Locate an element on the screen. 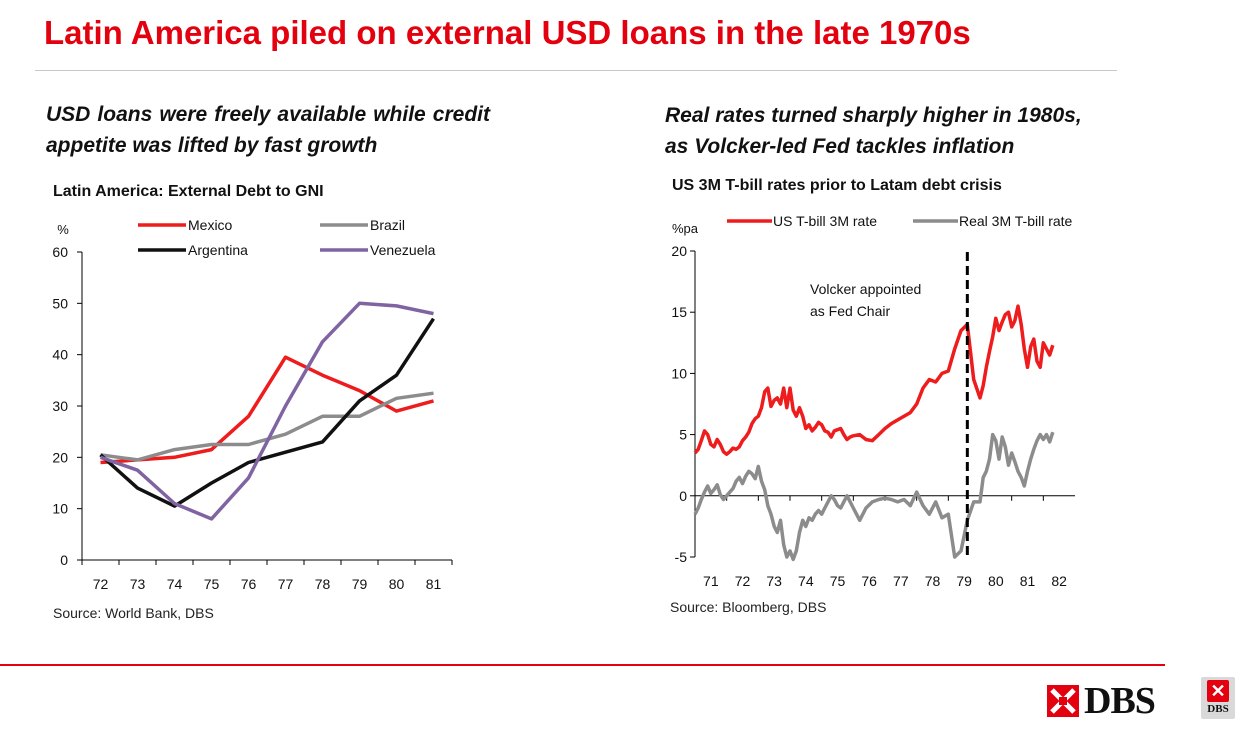 This screenshot has height=737, width=1245. footer-divider is located at coordinates (582, 665).